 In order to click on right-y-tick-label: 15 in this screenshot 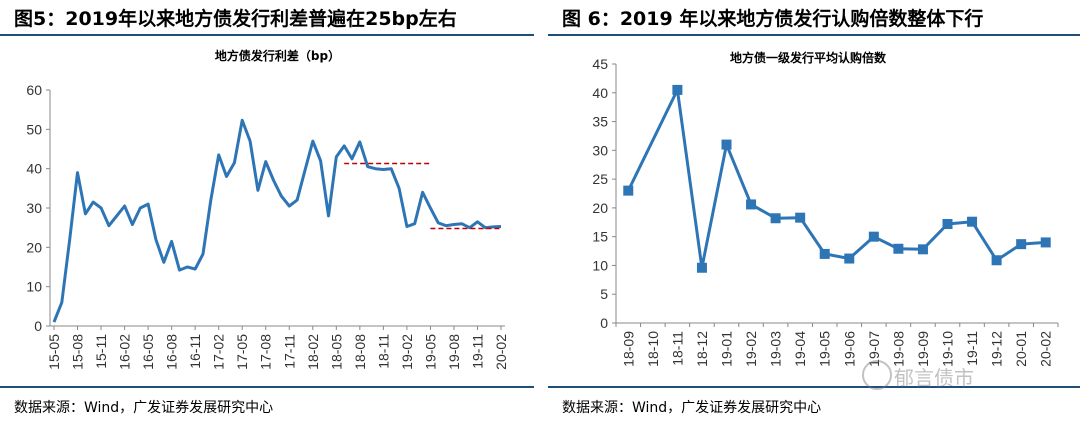, I will do `click(600, 237)`.